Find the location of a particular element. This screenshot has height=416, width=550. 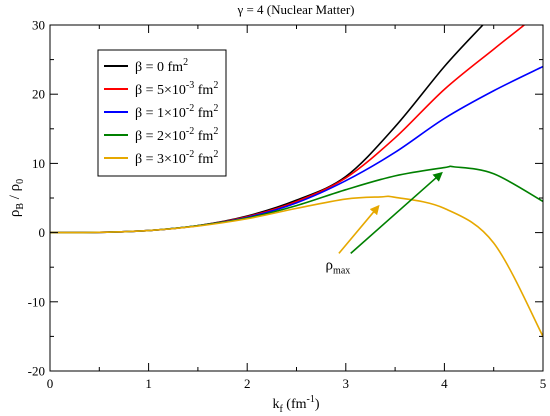

y-axis-label-slash: / is located at coordinates (15, 197).